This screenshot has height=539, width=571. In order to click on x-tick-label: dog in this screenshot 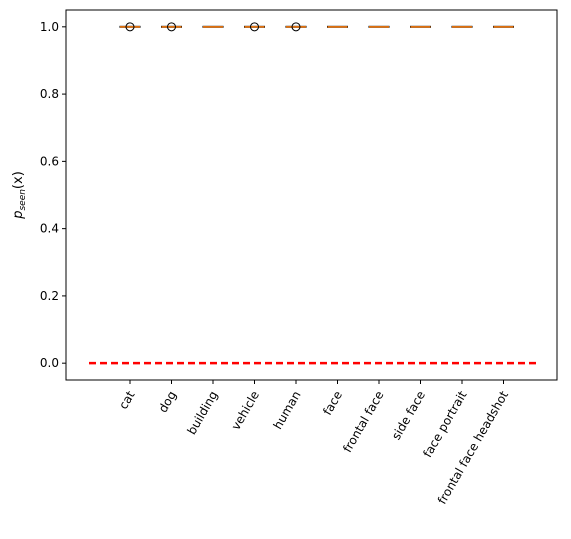, I will do `click(167, 402)`.